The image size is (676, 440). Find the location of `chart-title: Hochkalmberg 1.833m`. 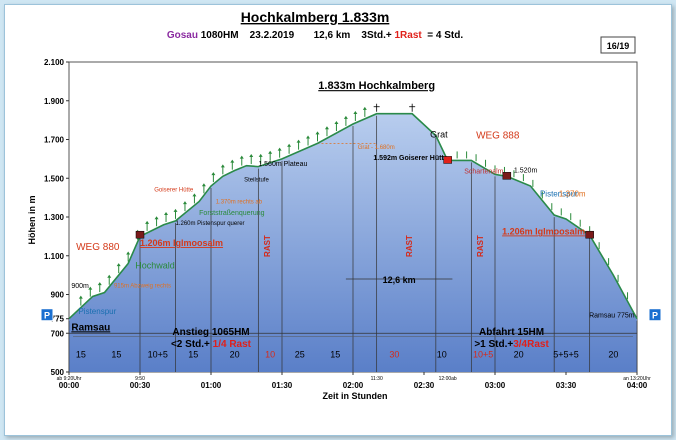

chart-title: Hochkalmberg 1.833m is located at coordinates (315, 17).